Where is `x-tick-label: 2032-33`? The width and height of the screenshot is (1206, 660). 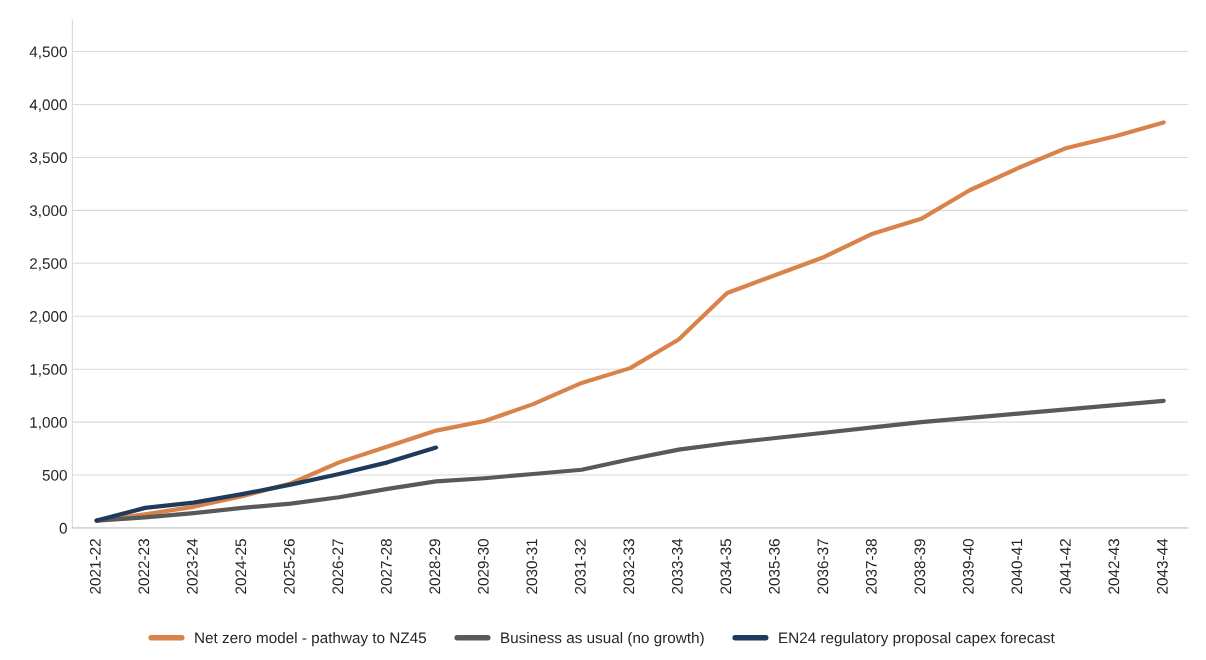 x-tick-label: 2032-33 is located at coordinates (629, 566).